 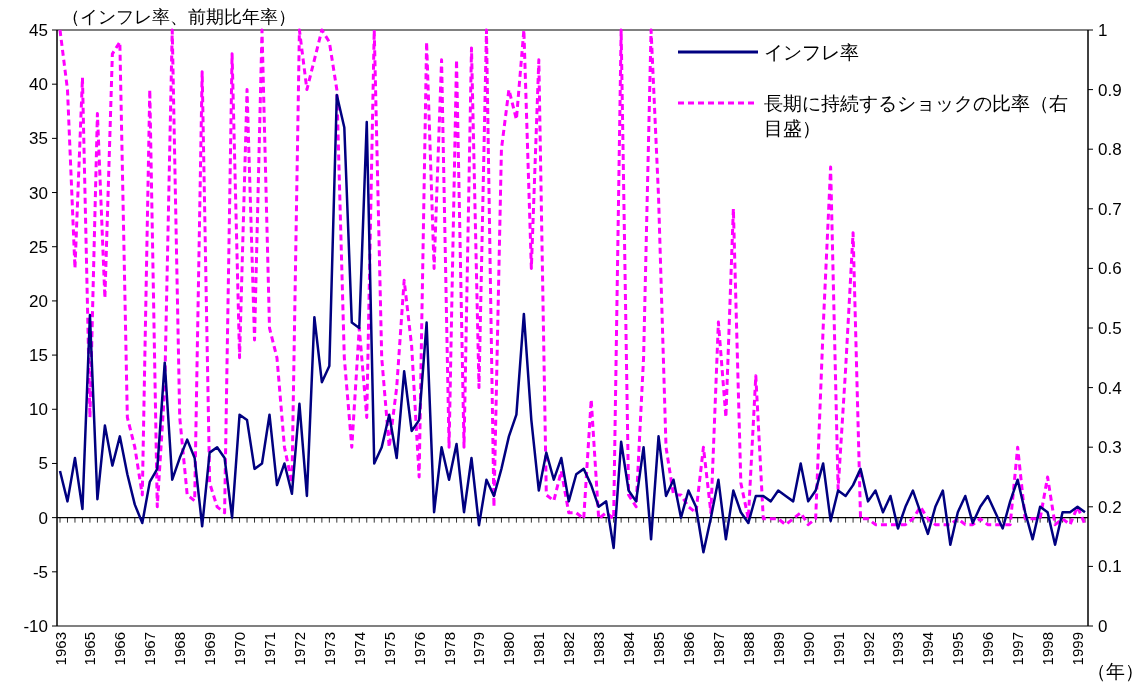 I want to click on x-tick-label: 1994, so click(x=928, y=649).